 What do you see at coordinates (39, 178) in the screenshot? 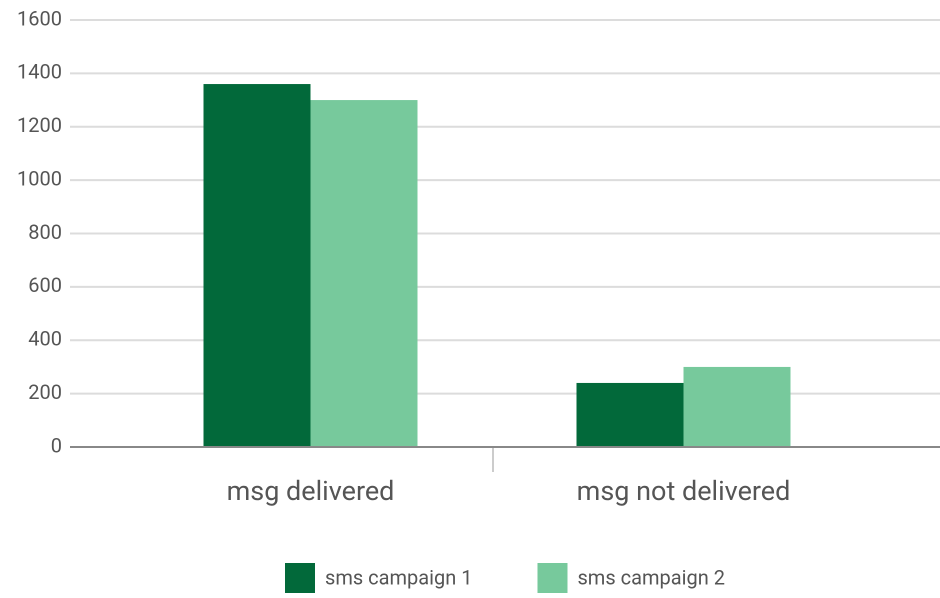
I see `y-tick-label: 1000` at bounding box center [39, 178].